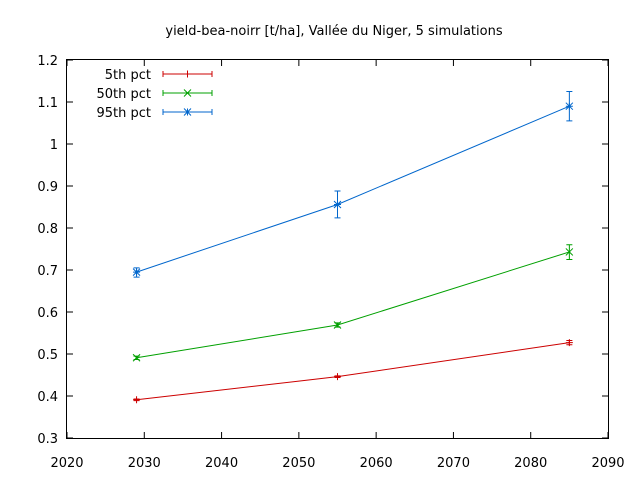 This screenshot has width=640, height=480. What do you see at coordinates (47, 313) in the screenshot?
I see `y-tick-label: 0.6` at bounding box center [47, 313].